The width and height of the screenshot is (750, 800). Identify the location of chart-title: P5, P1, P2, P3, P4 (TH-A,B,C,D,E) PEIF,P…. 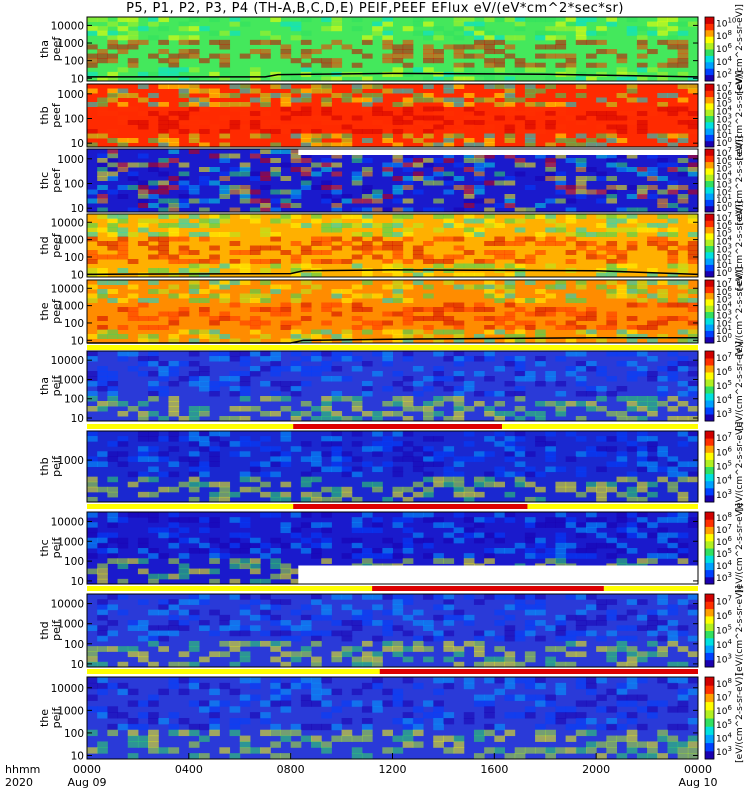
(375, 8).